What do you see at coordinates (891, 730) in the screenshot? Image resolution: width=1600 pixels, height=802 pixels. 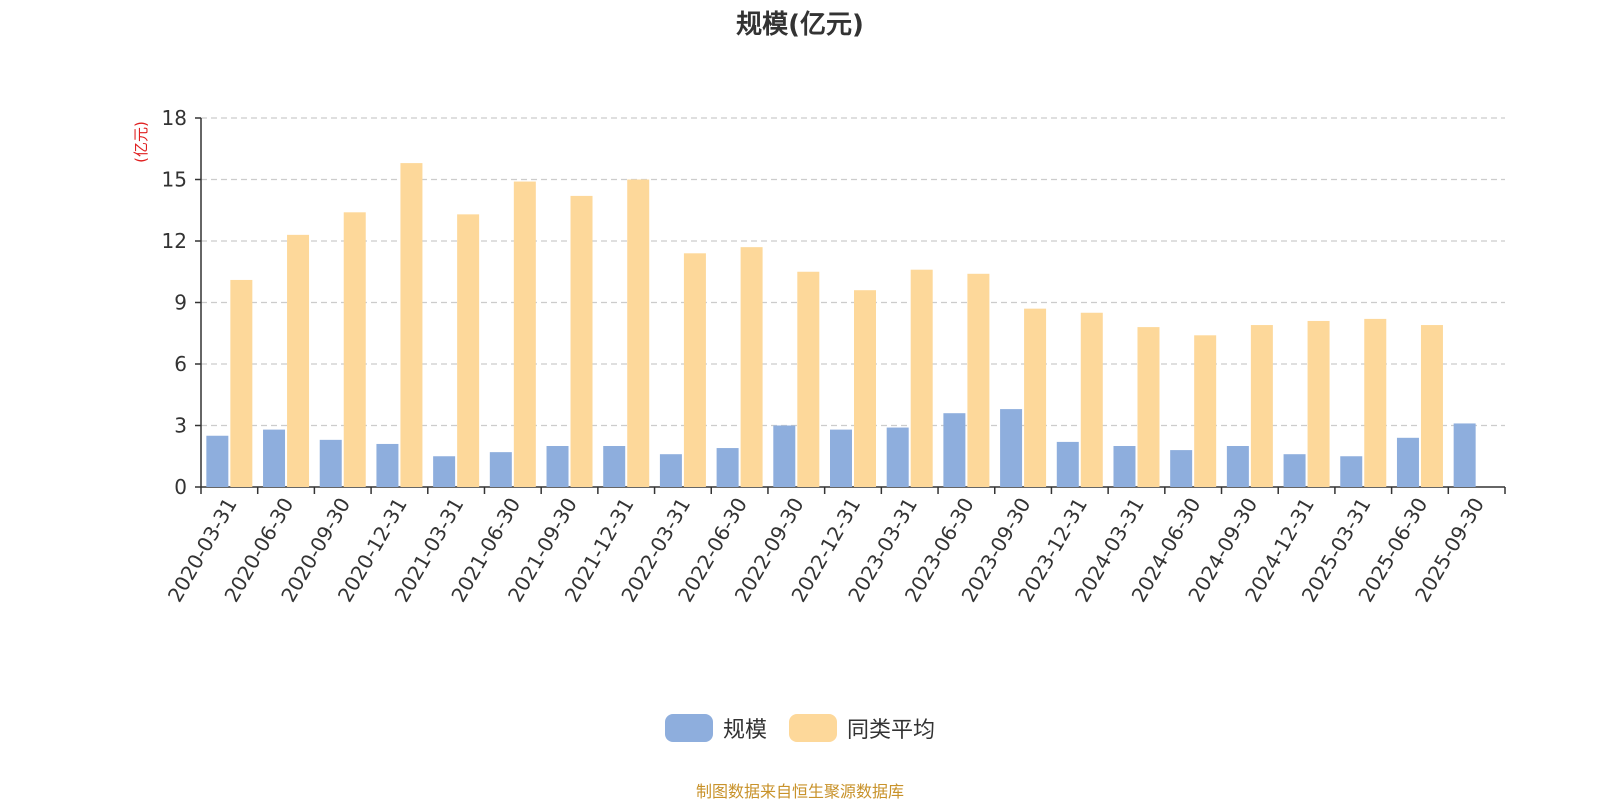 I see `legend-label-peer-average: 同类平均` at bounding box center [891, 730].